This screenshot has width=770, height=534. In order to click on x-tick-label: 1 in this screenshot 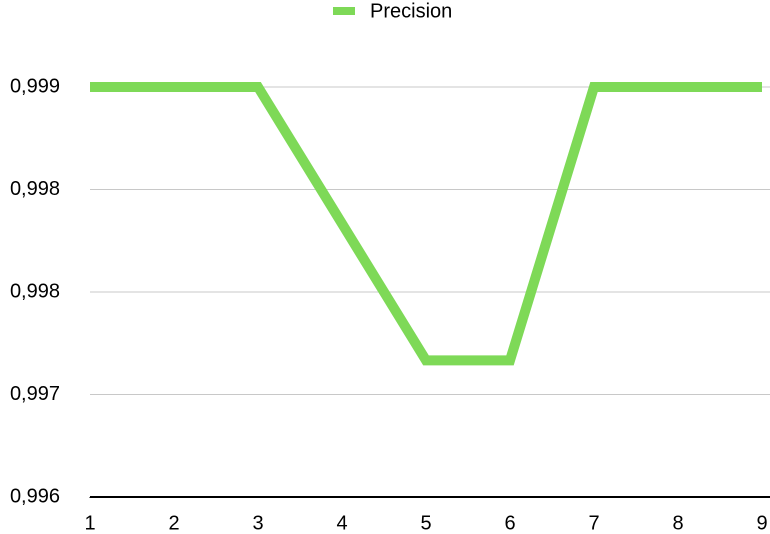, I will do `click(89, 523)`.